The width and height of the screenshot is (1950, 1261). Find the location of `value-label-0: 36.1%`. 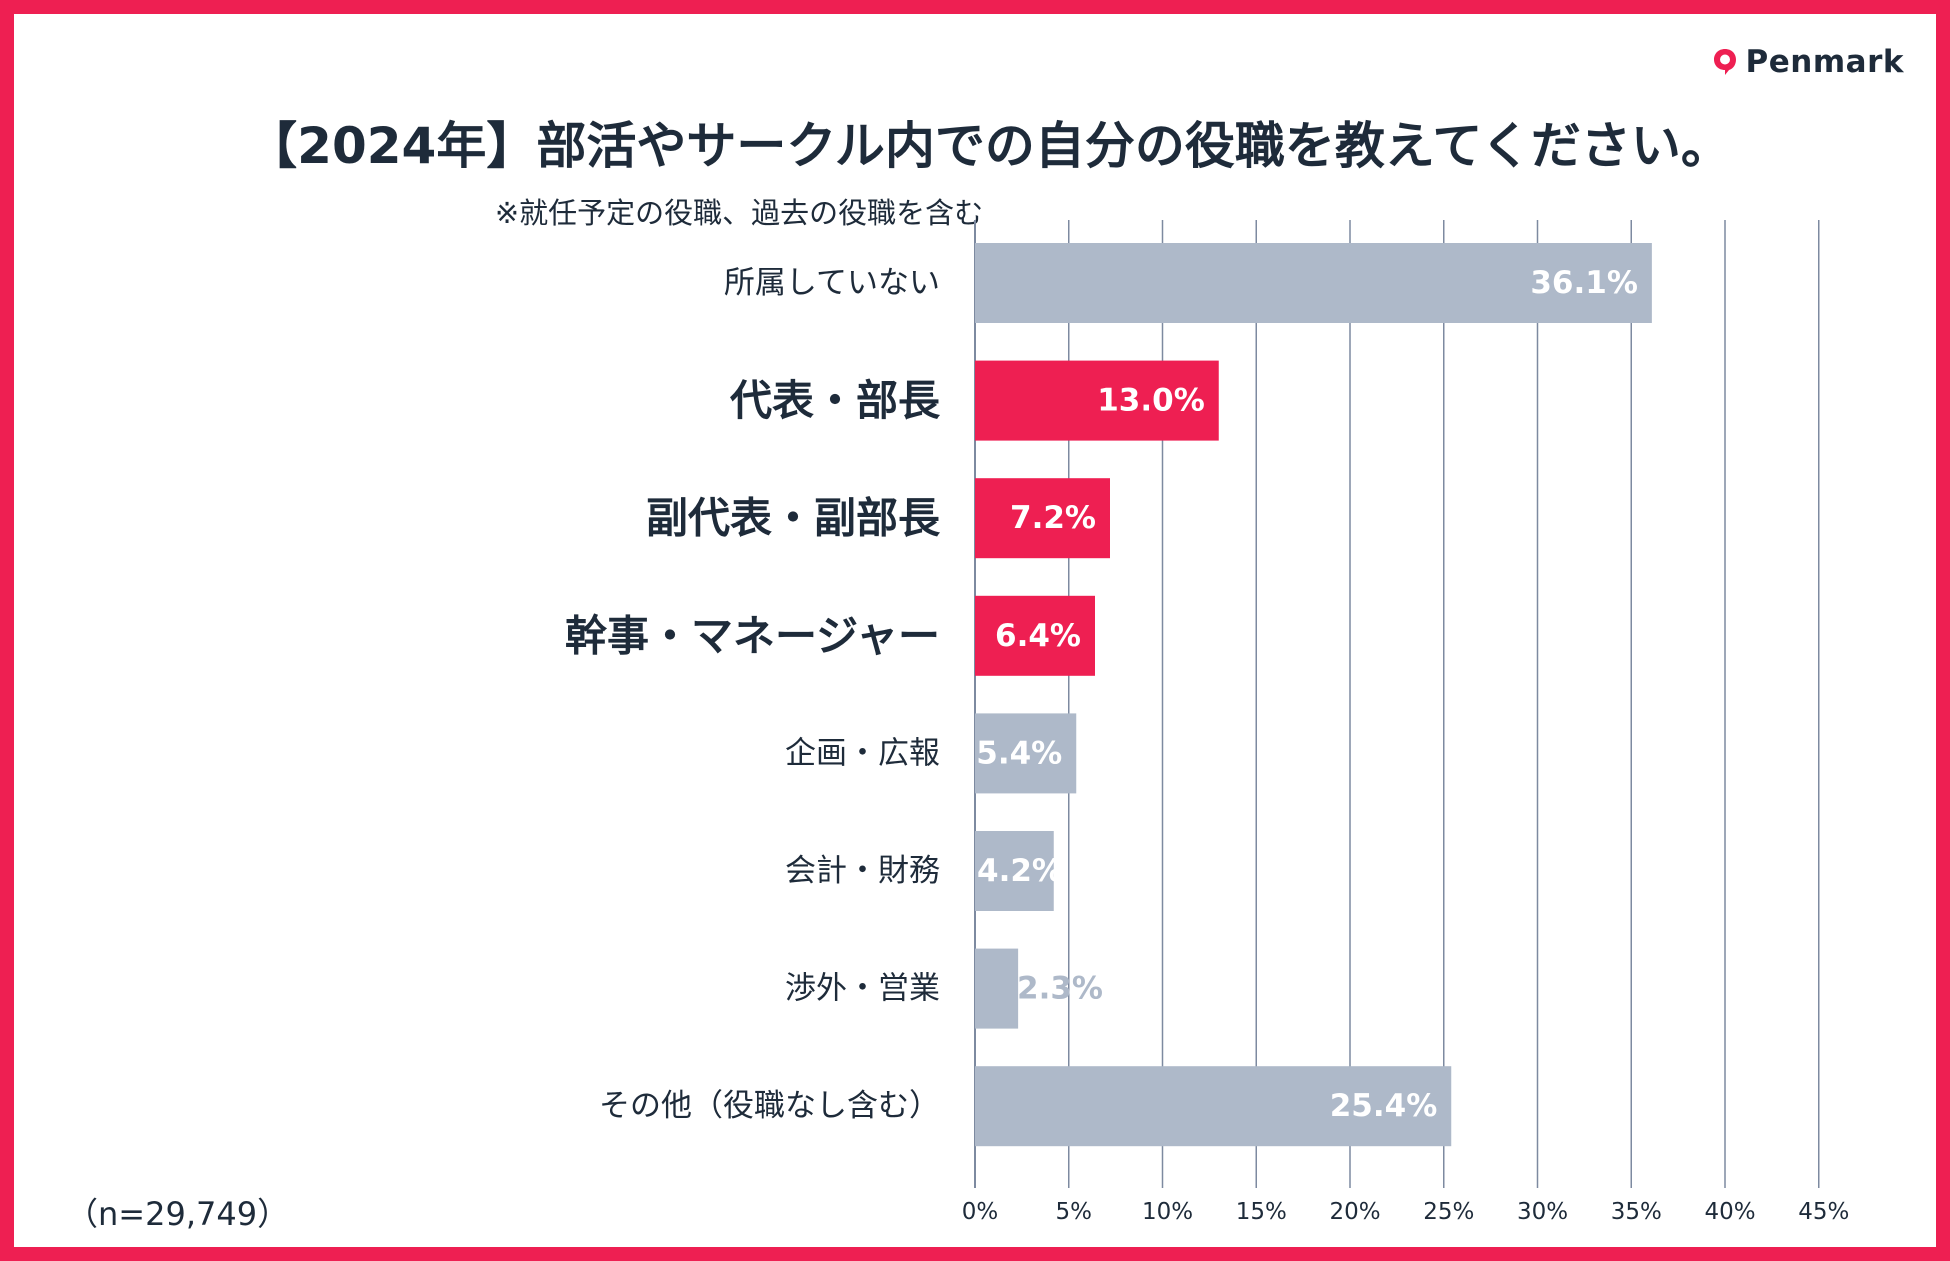

value-label-0: 36.1% is located at coordinates (1584, 283).